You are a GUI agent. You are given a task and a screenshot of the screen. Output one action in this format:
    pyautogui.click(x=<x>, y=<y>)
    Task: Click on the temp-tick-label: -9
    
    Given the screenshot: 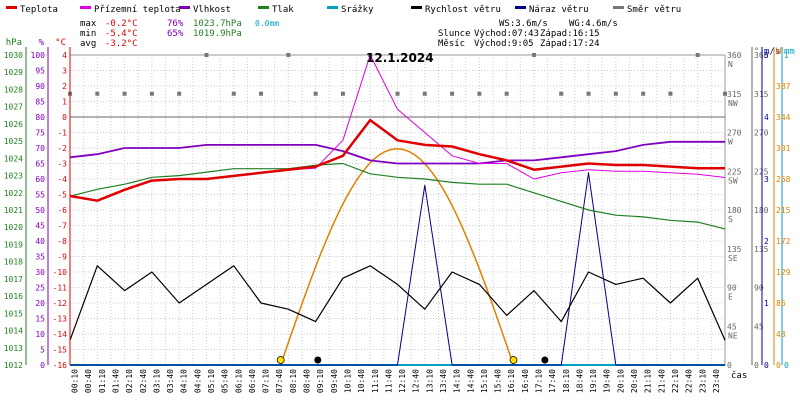 What is the action you would take?
    pyautogui.click(x=62, y=257)
    